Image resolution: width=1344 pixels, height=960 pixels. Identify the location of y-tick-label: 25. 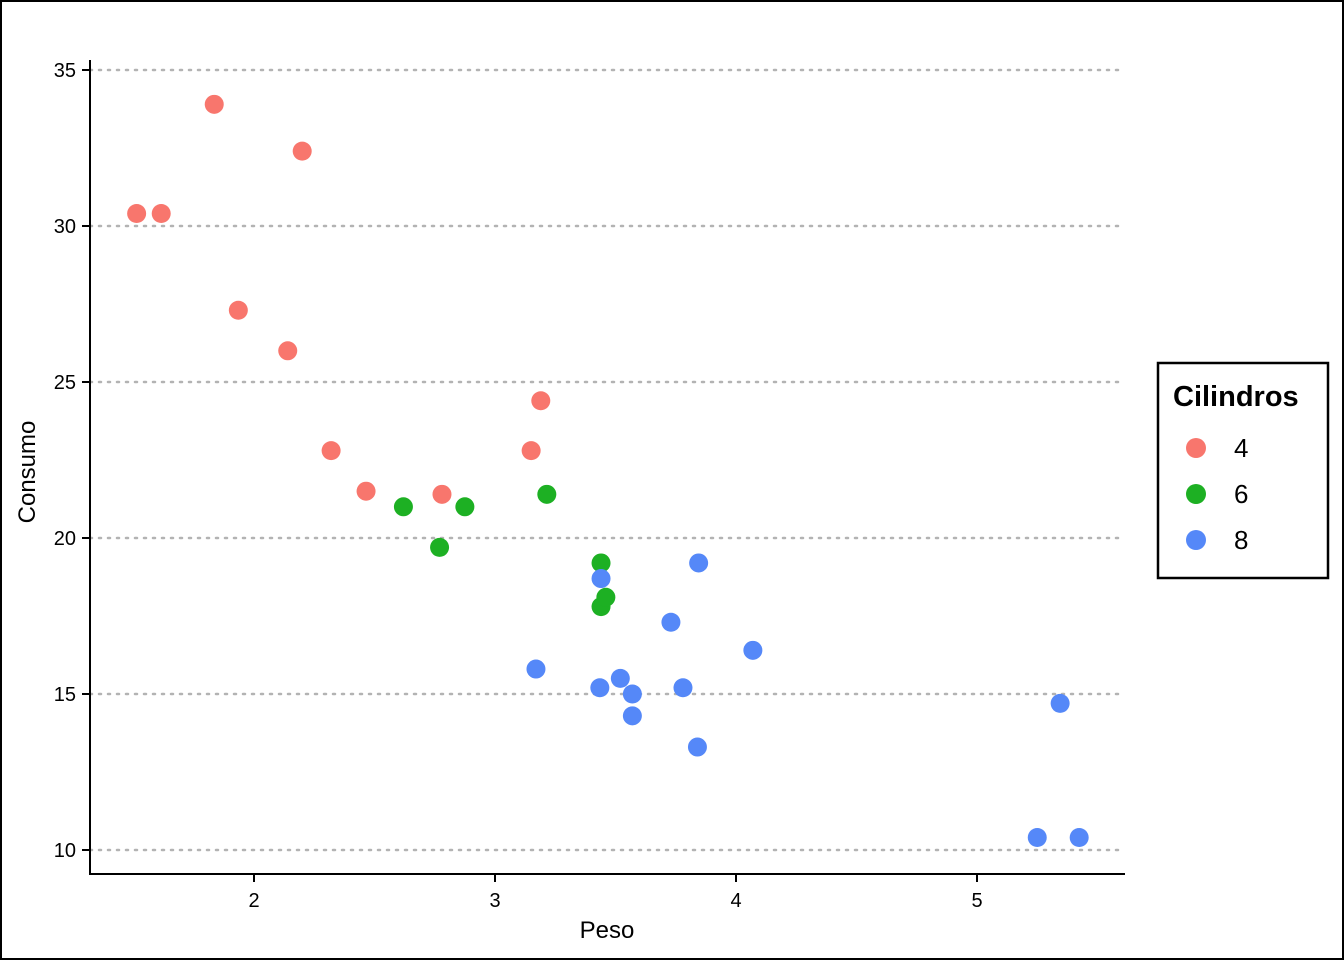
(65, 383).